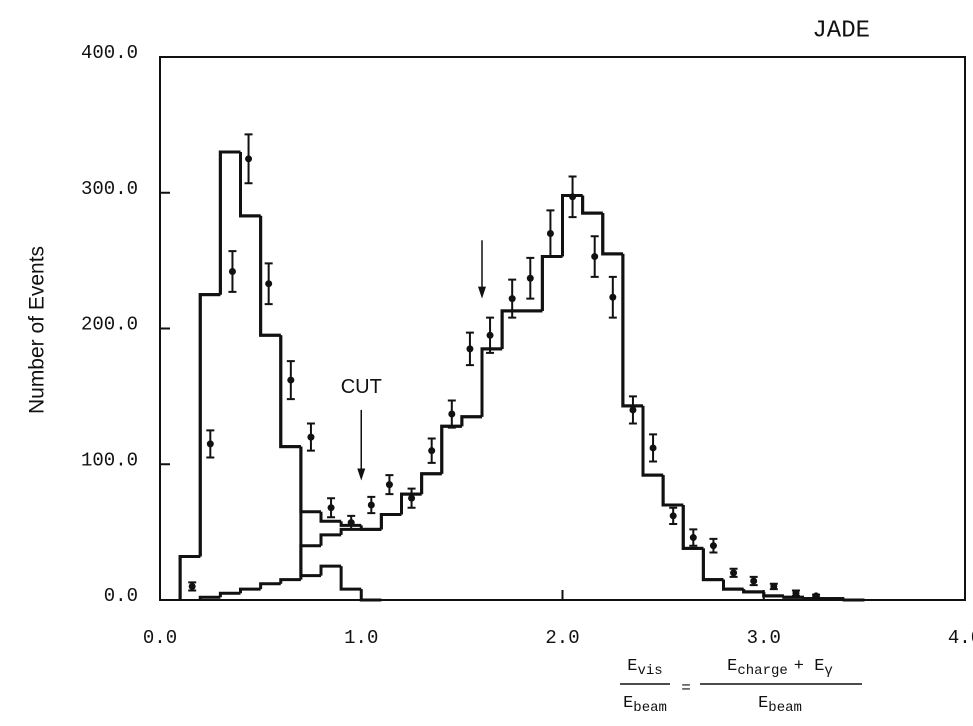 The width and height of the screenshot is (973, 726). I want to click on x-axis-label: Evis Ebeam = Echarge + Eγ Ebeam, so click(741, 686).